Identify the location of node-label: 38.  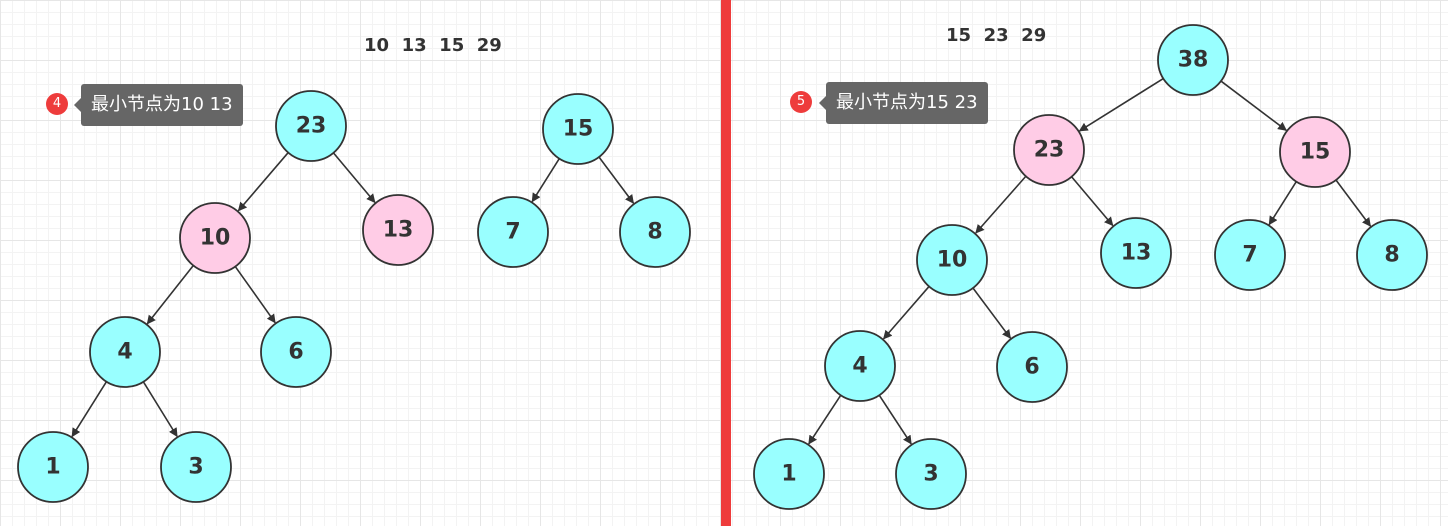
(1193, 60).